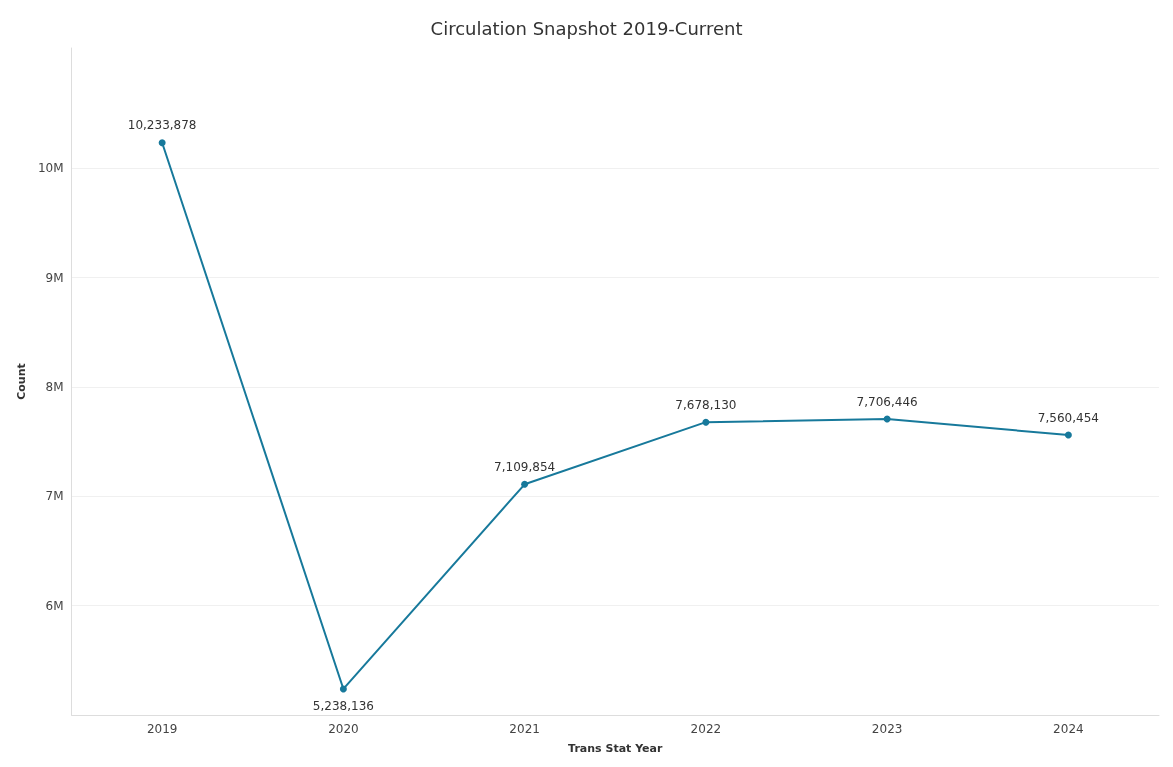 Image resolution: width=1173 pixels, height=767 pixels. What do you see at coordinates (50, 168) in the screenshot?
I see `y-tick-label: 10M` at bounding box center [50, 168].